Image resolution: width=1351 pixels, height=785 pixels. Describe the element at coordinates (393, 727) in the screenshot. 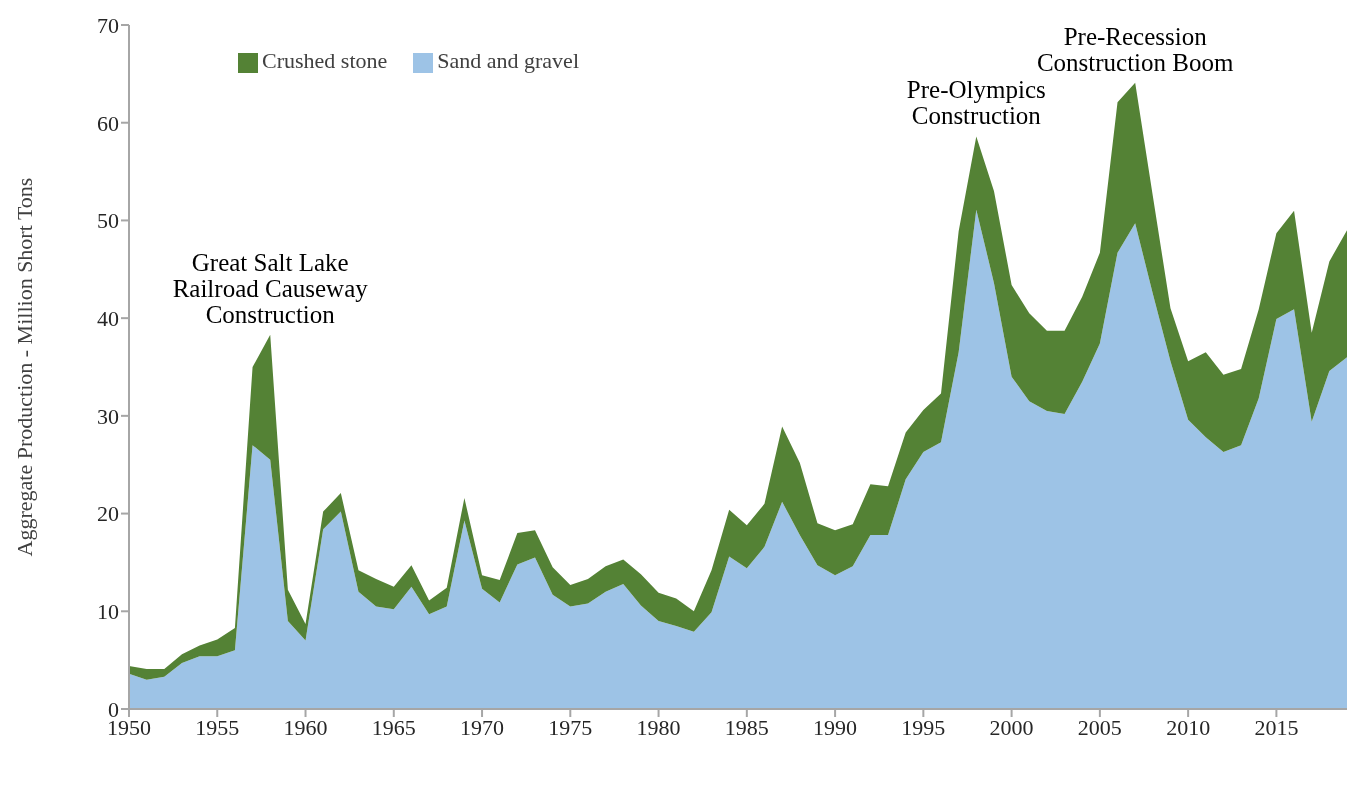

I see `x-tick-label: 1965` at that location.